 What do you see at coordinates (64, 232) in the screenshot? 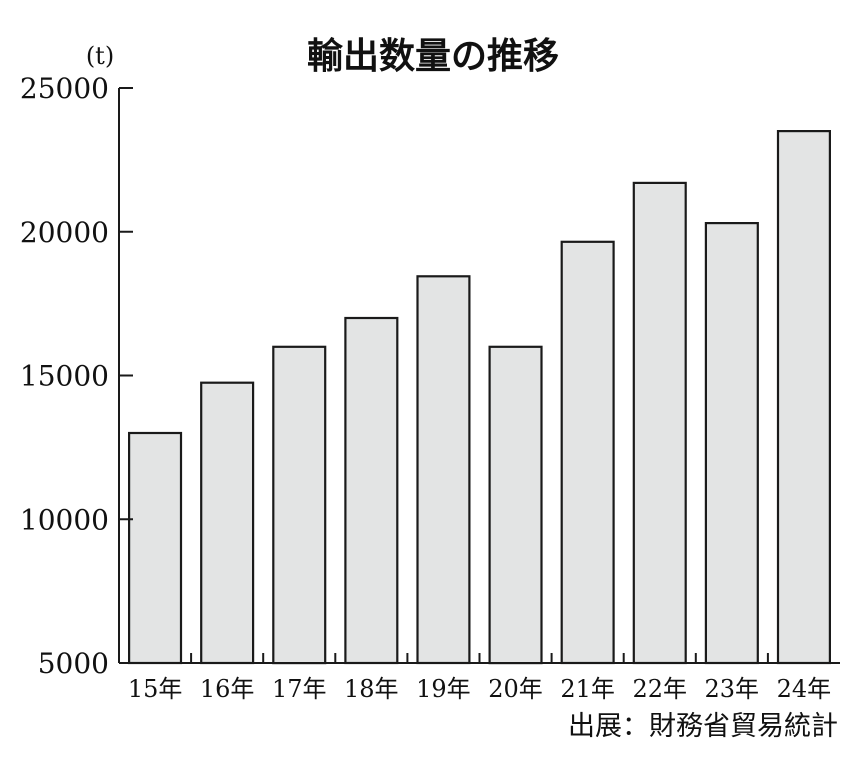
I see `y-tick-label-4: 20000` at bounding box center [64, 232].